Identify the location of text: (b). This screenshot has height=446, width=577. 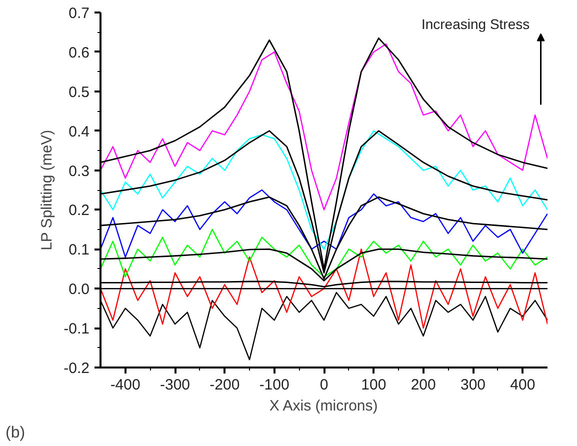
(16, 433).